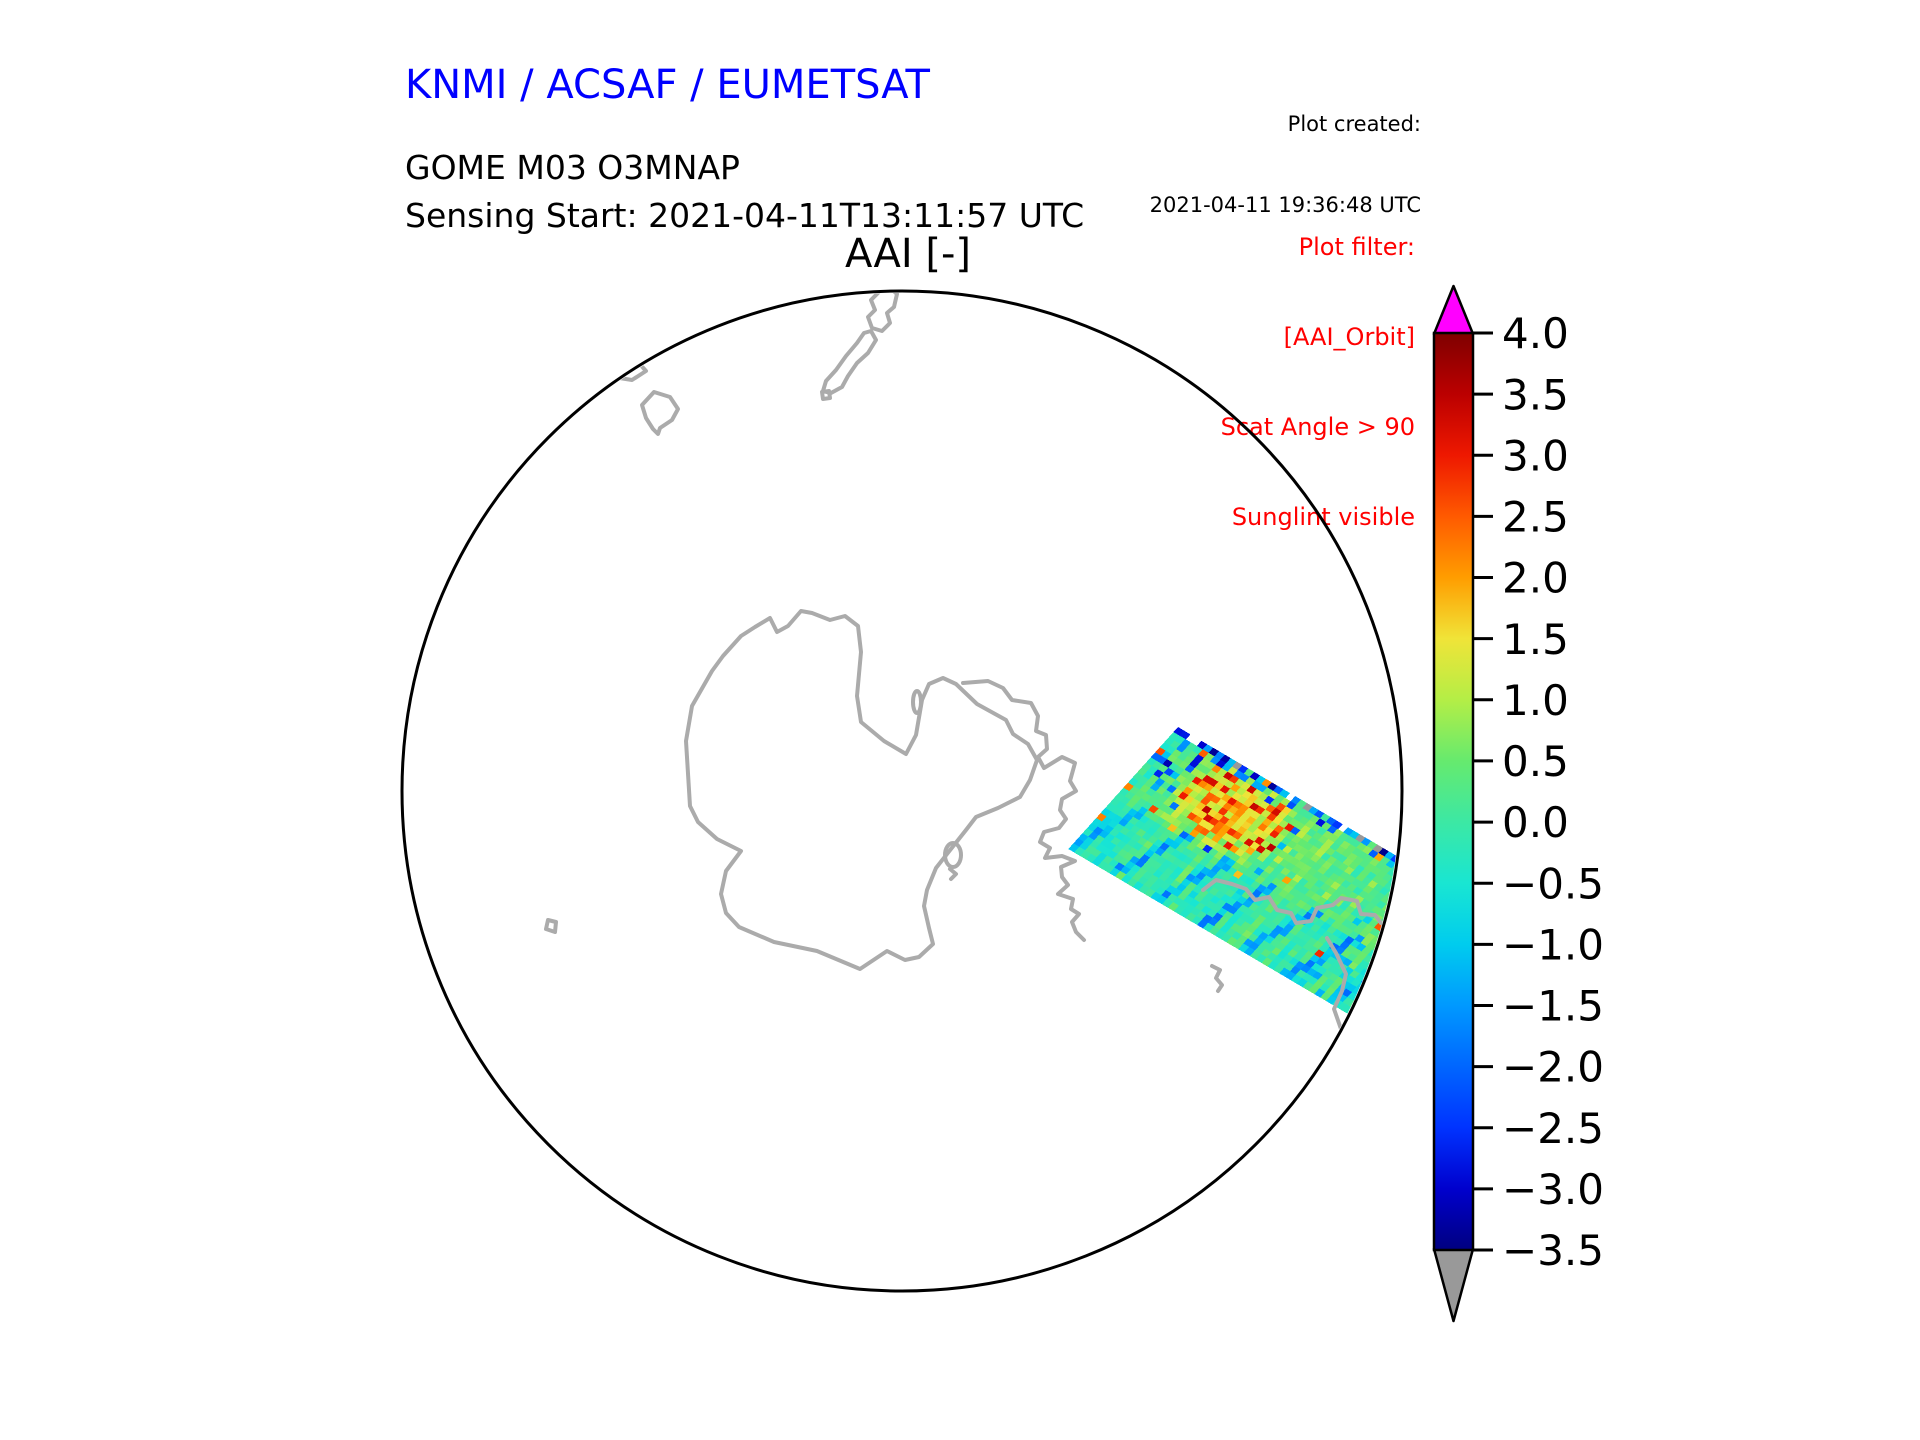 The width and height of the screenshot is (1920, 1440). I want to click on colorbar-tick-label: −1.0, so click(1553, 944).